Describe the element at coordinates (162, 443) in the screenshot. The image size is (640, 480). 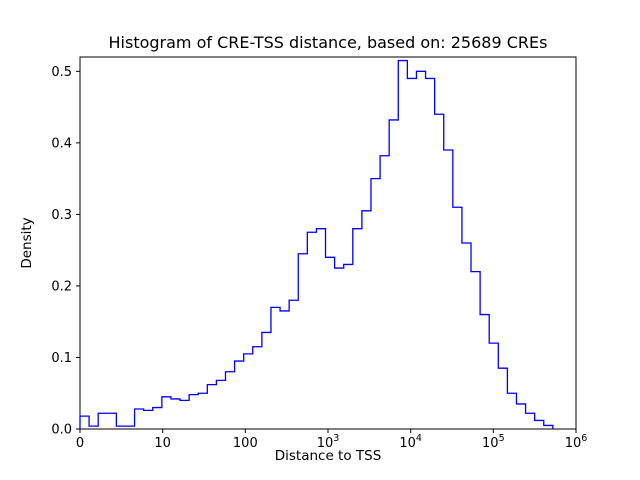
I see `x-tick-label: 10` at that location.